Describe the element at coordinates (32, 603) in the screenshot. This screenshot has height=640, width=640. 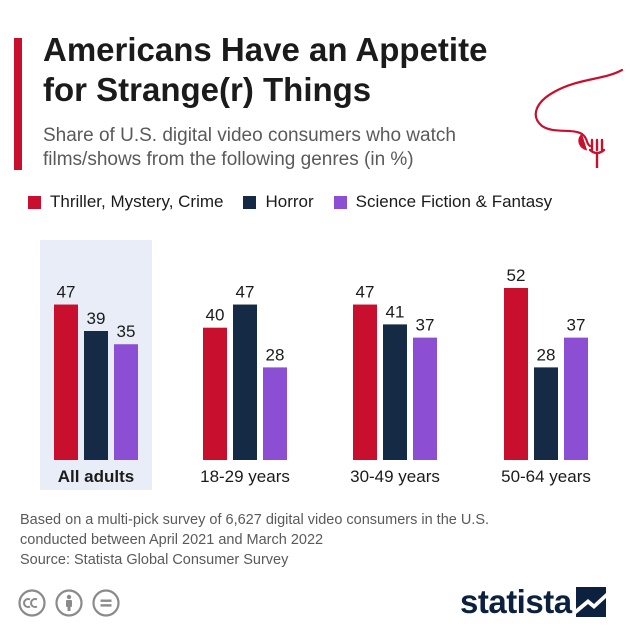
I see `creative-commons-icon` at that location.